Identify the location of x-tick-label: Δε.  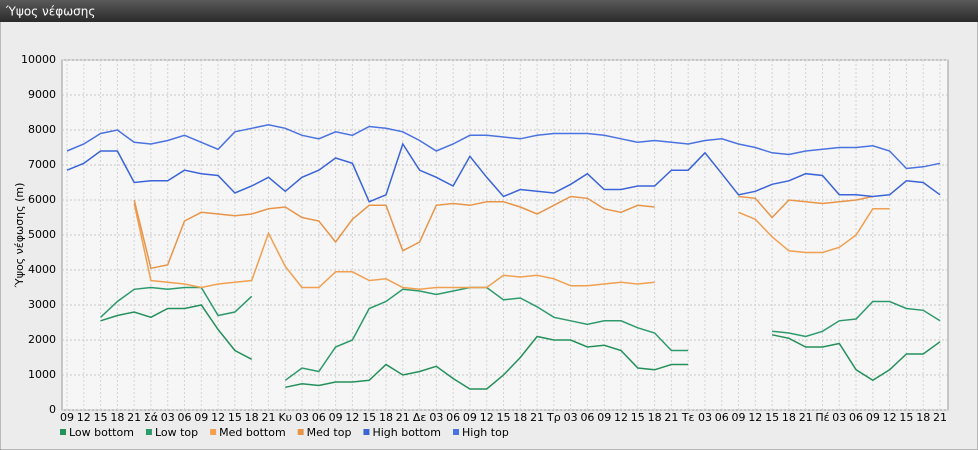
(420, 417).